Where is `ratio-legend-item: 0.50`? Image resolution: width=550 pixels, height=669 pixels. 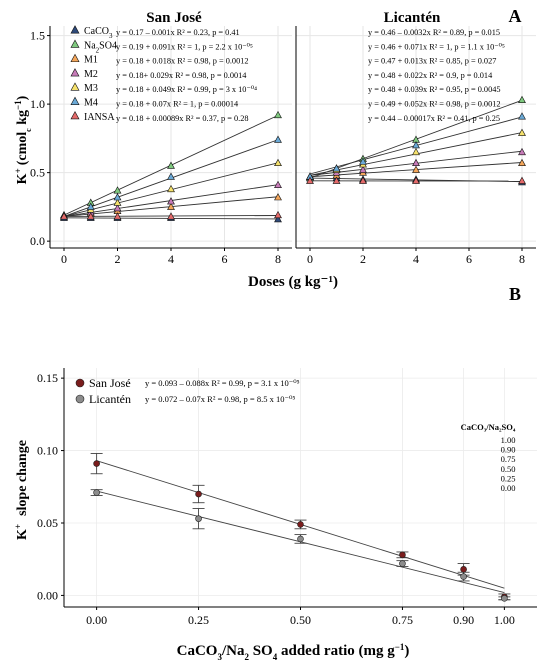
ratio-legend-item: 0.50 is located at coordinates (508, 469).